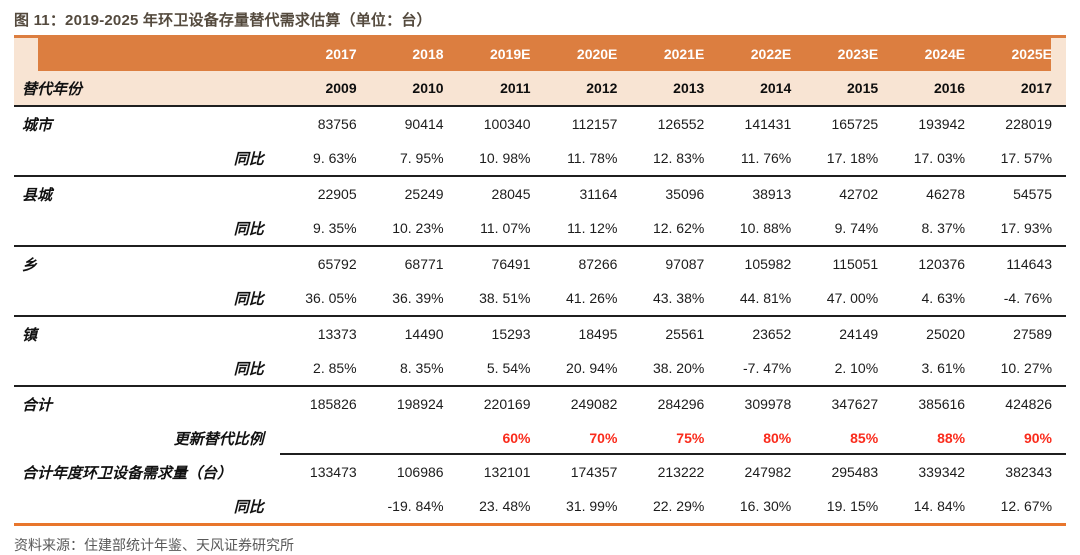  I want to click on table-cell: 132101, so click(507, 472).